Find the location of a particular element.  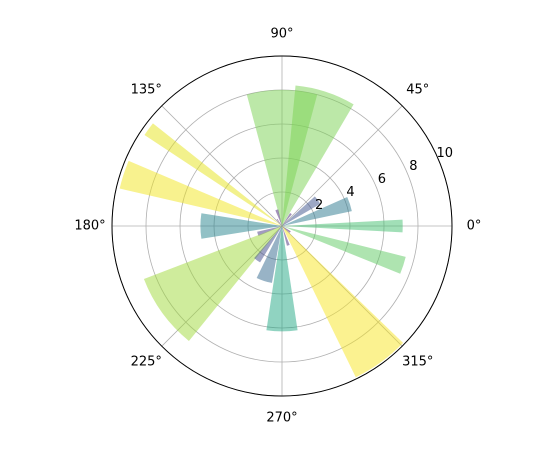

angle-tick-label: 90° is located at coordinates (281, 34).